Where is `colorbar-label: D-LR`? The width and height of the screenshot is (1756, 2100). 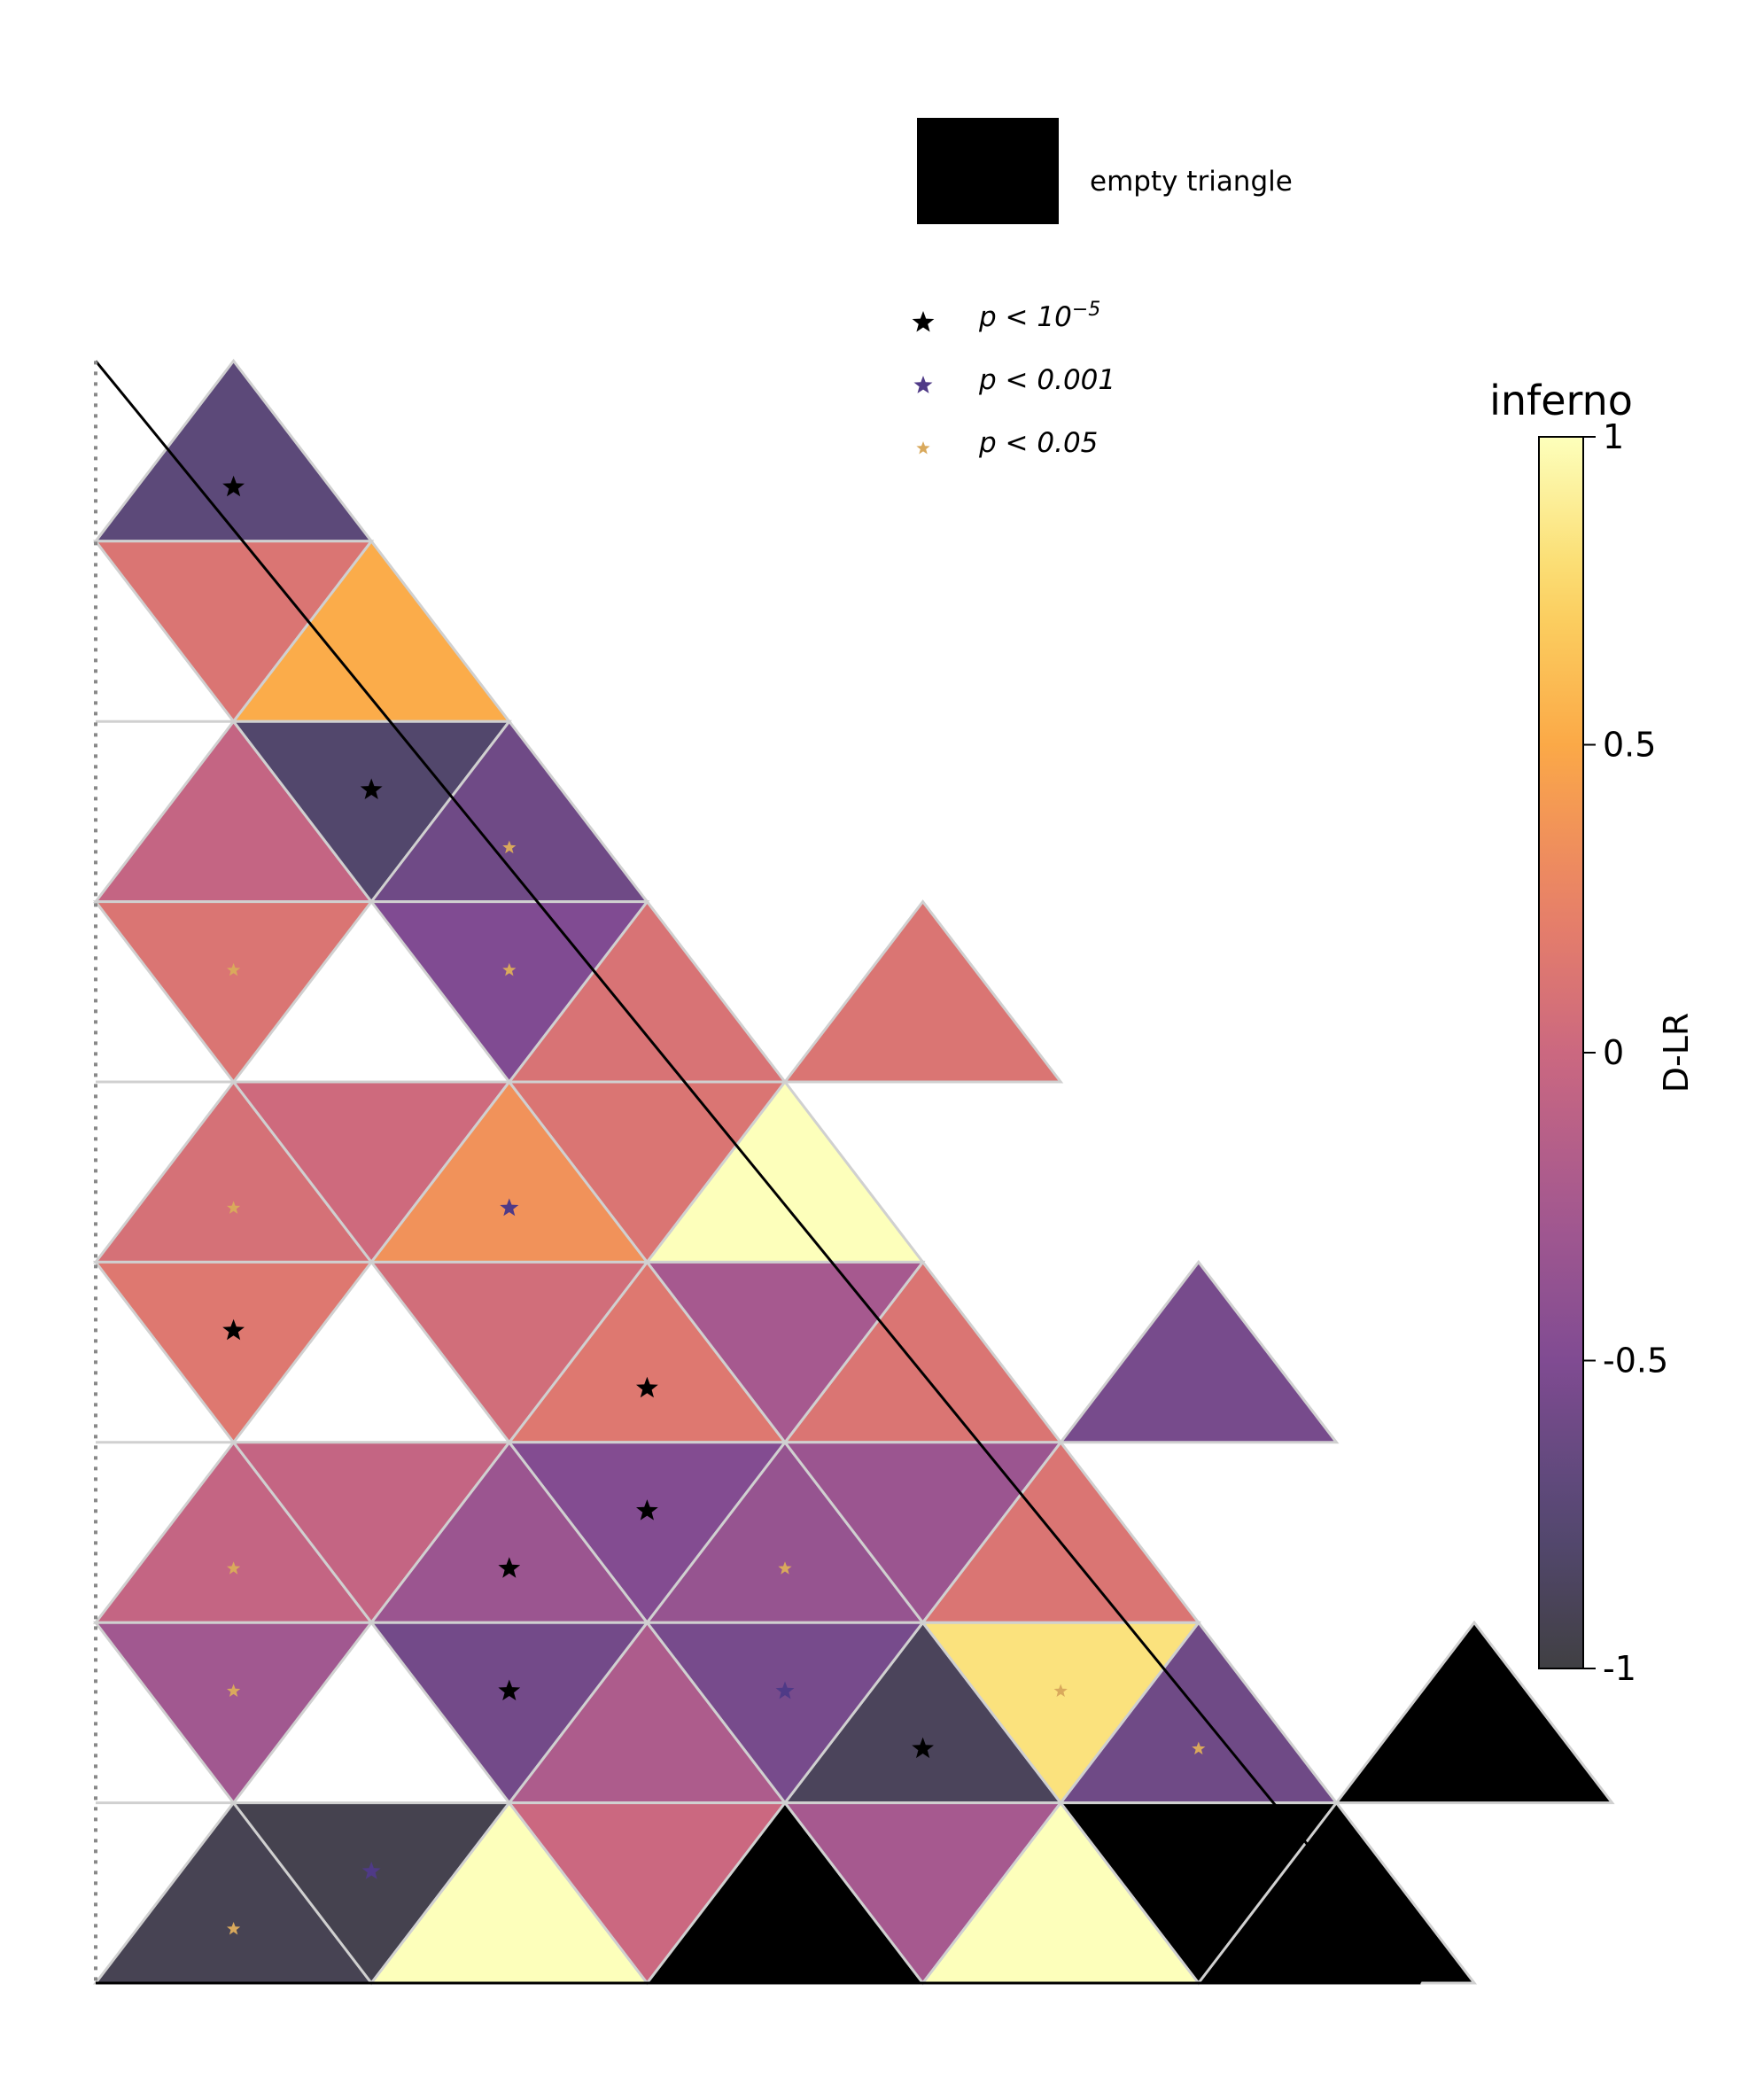
colorbar-label: D-LR is located at coordinates (1676, 1053).